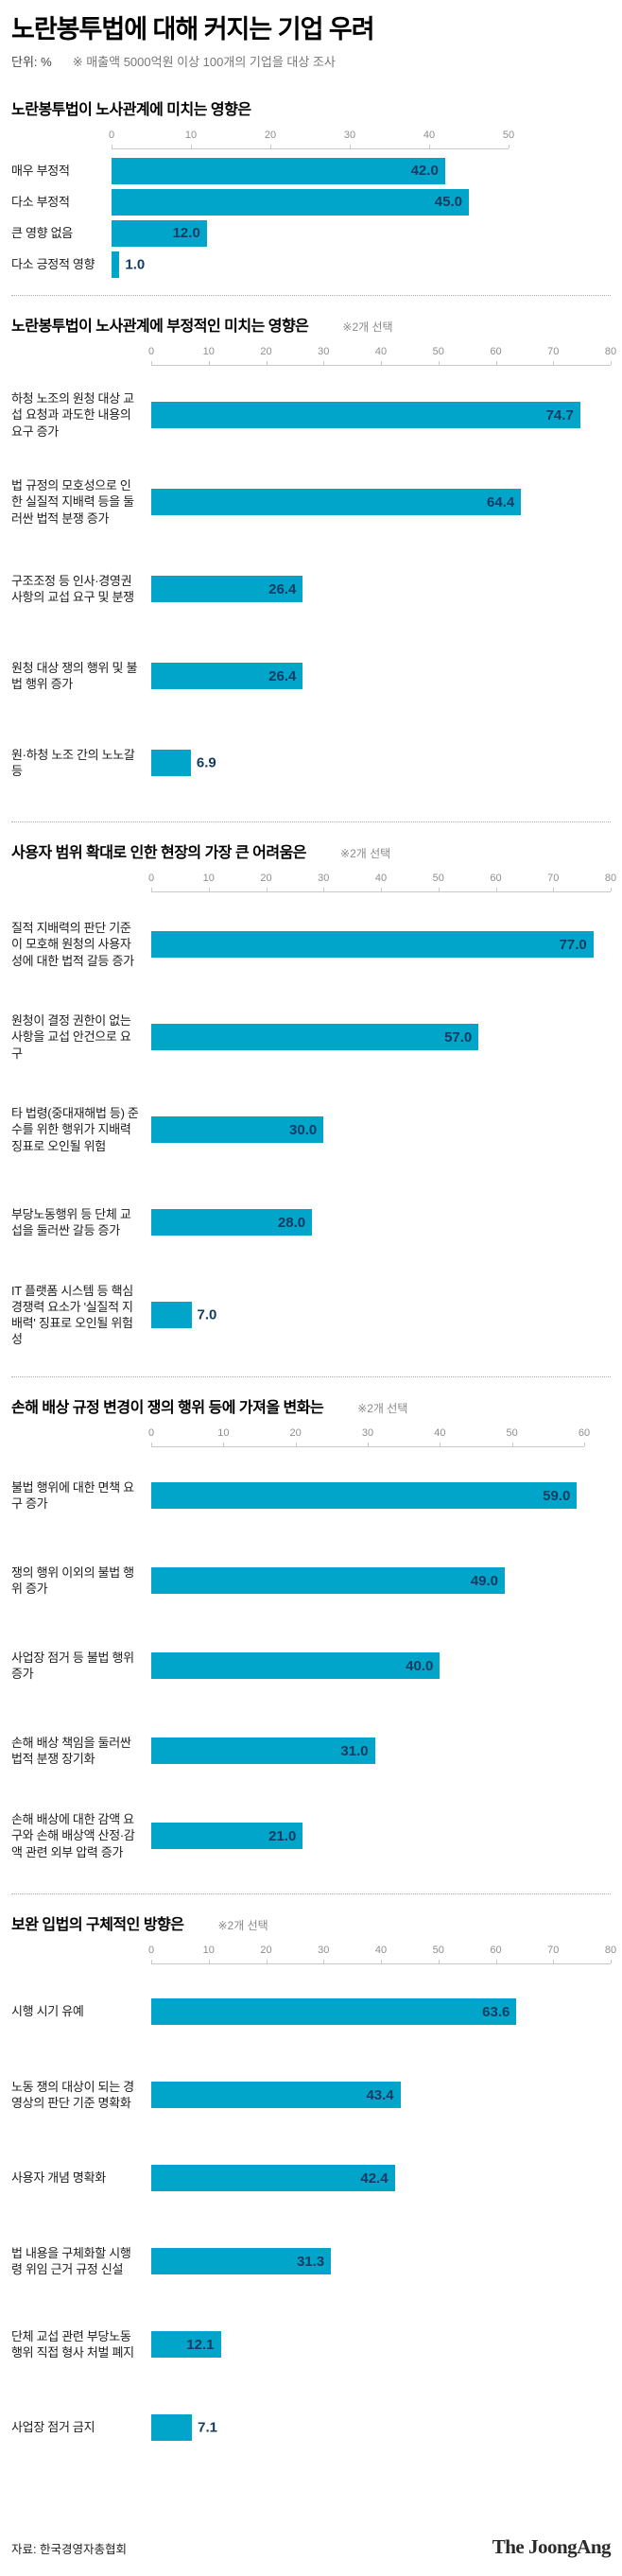 The height and width of the screenshot is (2576, 622). Describe the element at coordinates (311, 2261) in the screenshot. I see `value-label: 31.3` at that location.